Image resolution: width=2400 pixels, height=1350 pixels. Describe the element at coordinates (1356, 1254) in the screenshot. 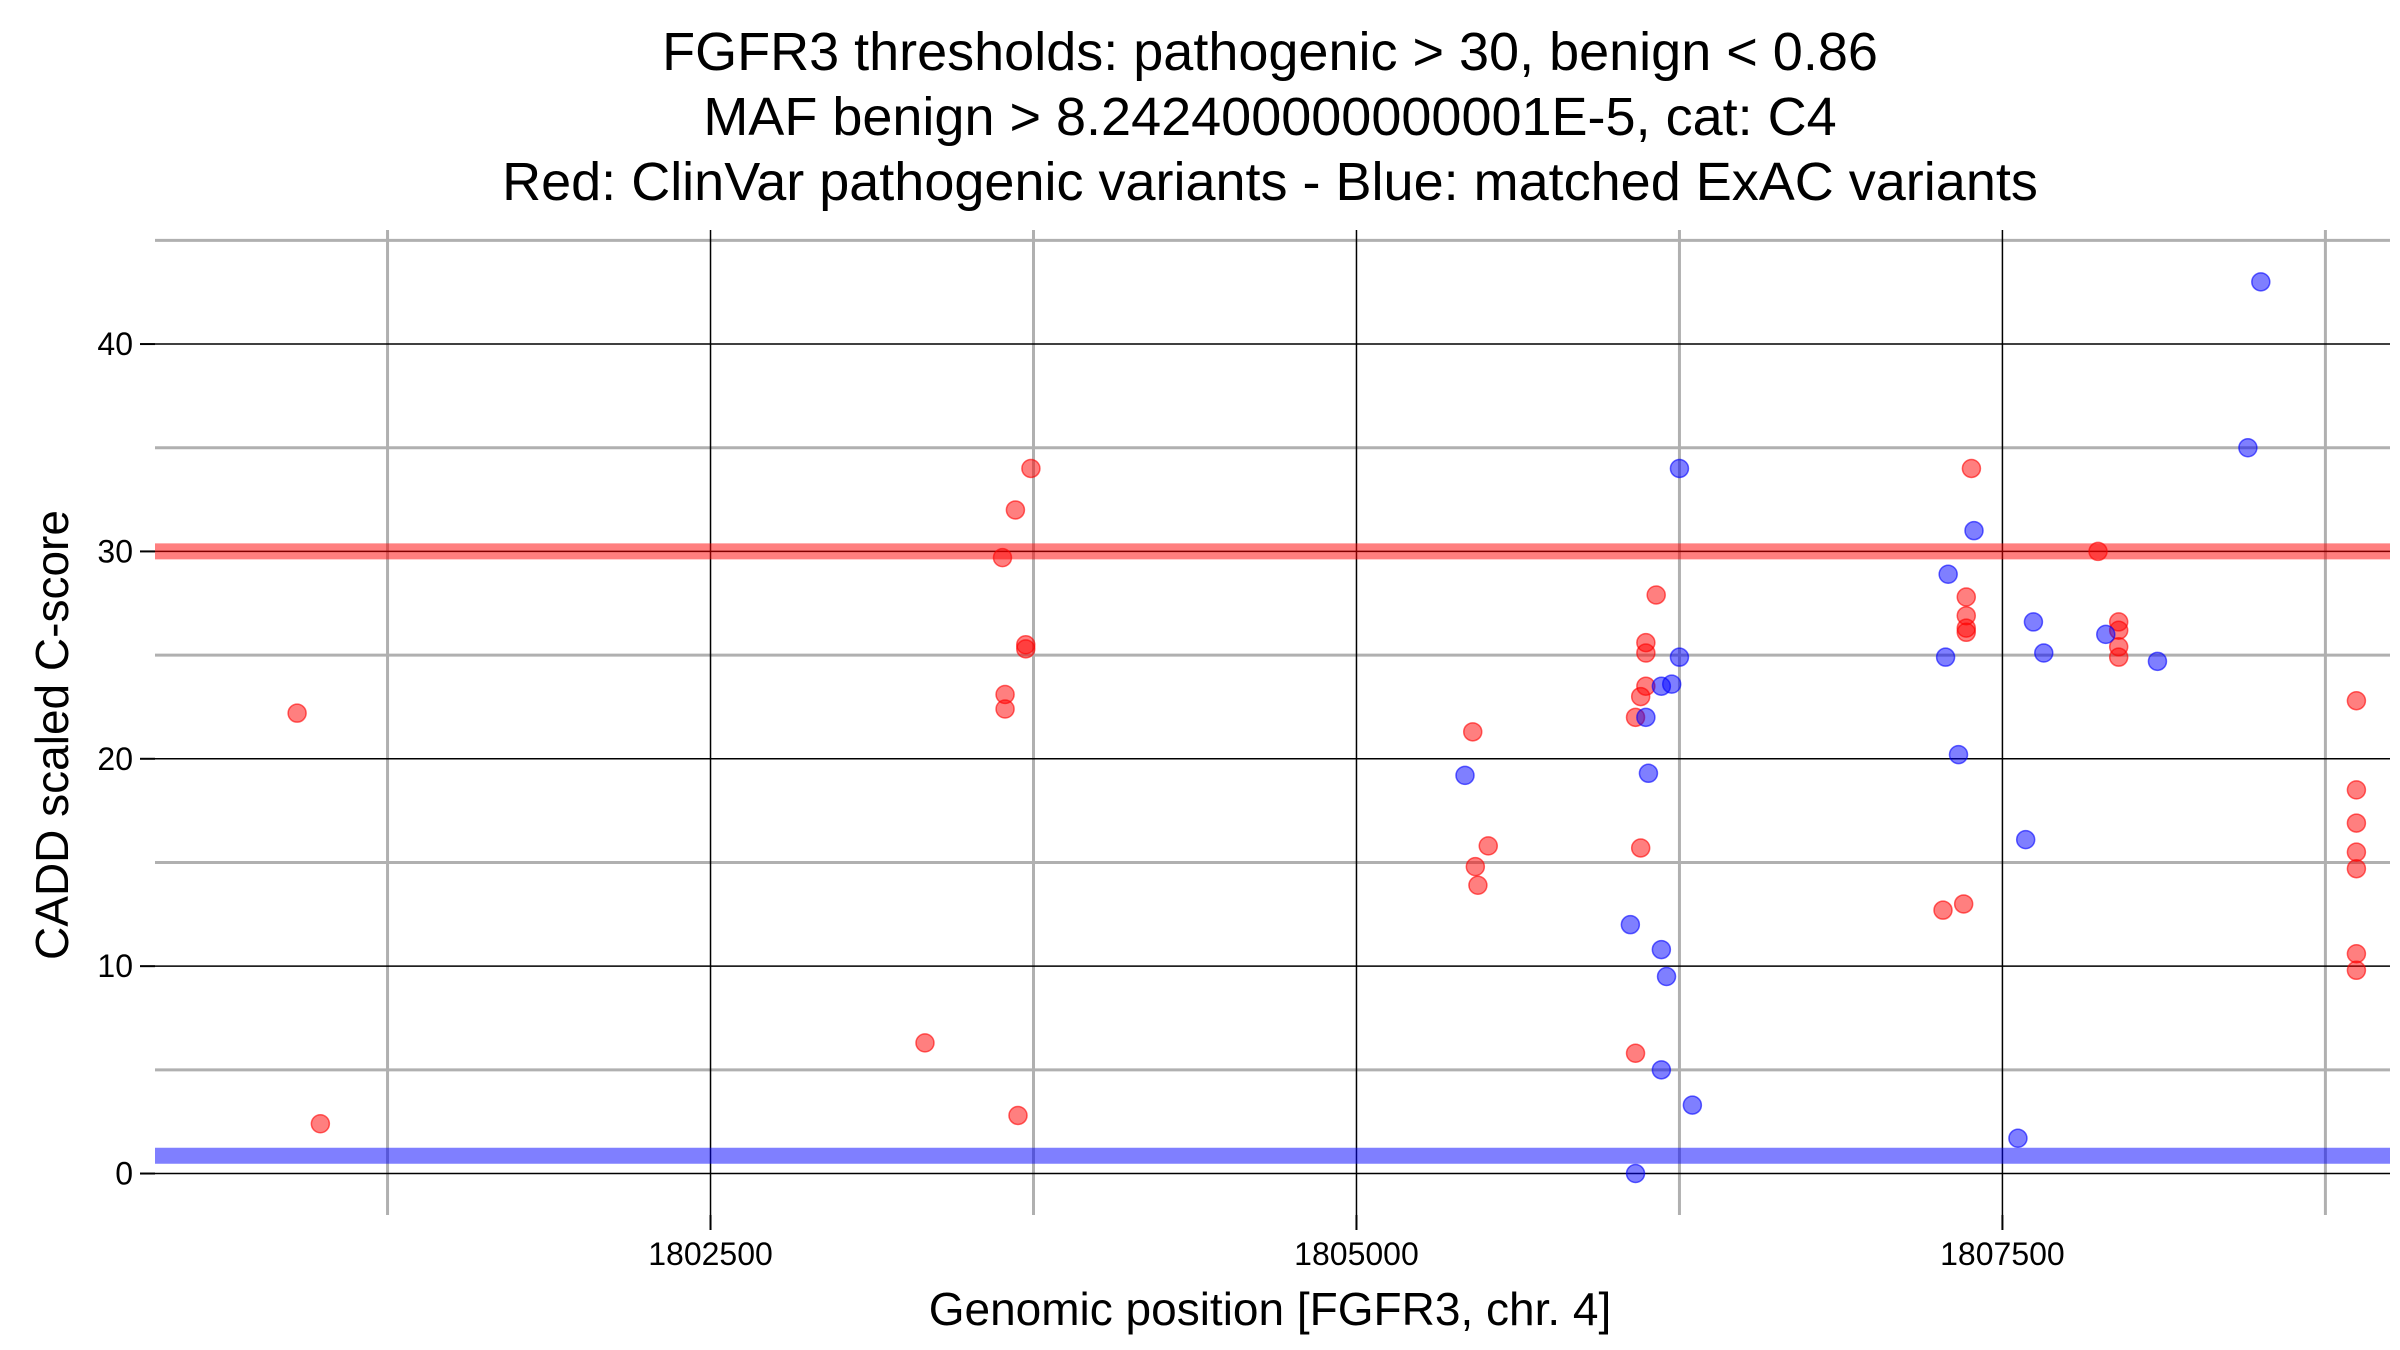

I see `x-tick-label: 1805000` at that location.